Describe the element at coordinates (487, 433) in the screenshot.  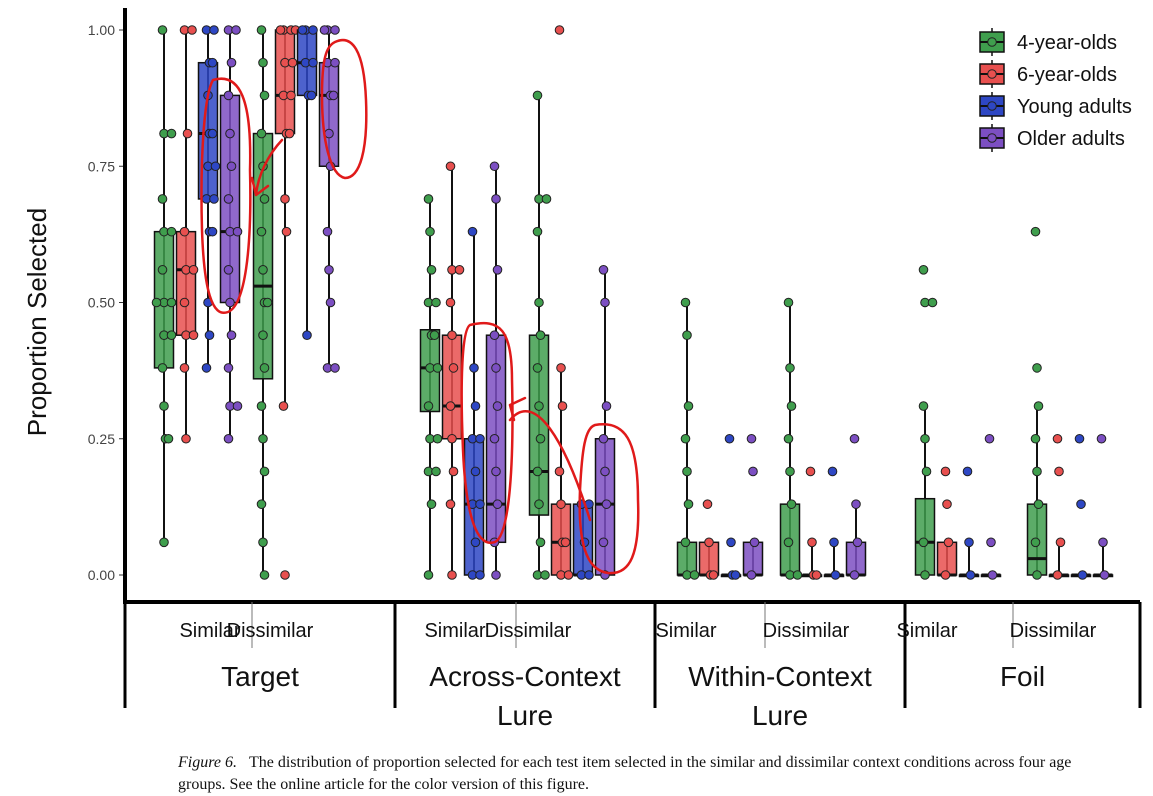
I see `annotation-circle-across-similar` at that location.